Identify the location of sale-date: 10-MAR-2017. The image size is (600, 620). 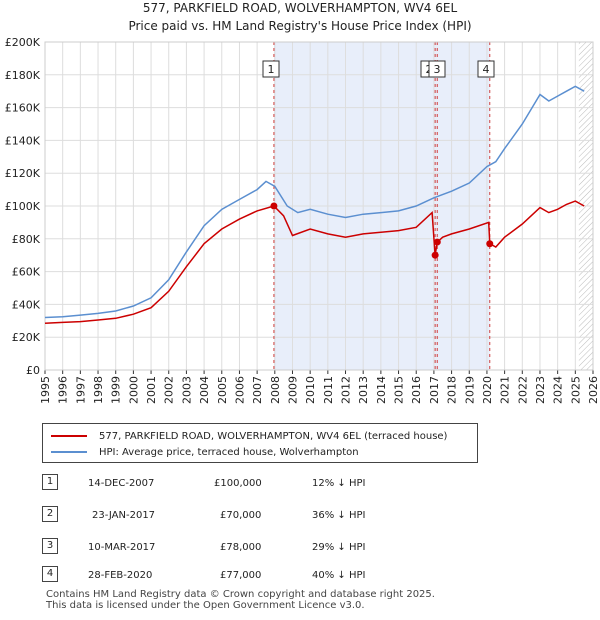
(122, 547).